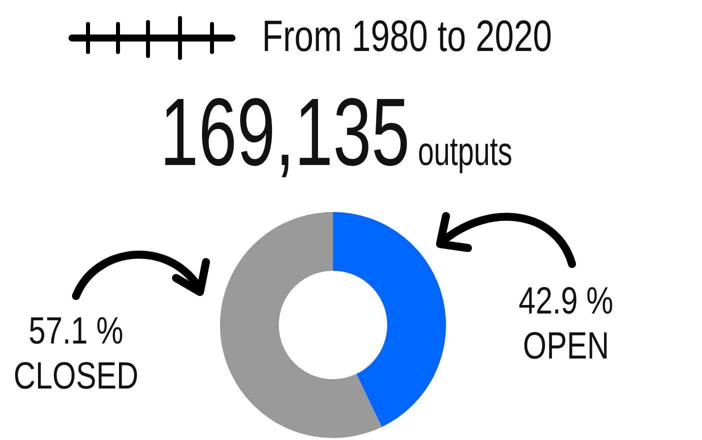  I want to click on data-label: 42.9 %, so click(566, 301).